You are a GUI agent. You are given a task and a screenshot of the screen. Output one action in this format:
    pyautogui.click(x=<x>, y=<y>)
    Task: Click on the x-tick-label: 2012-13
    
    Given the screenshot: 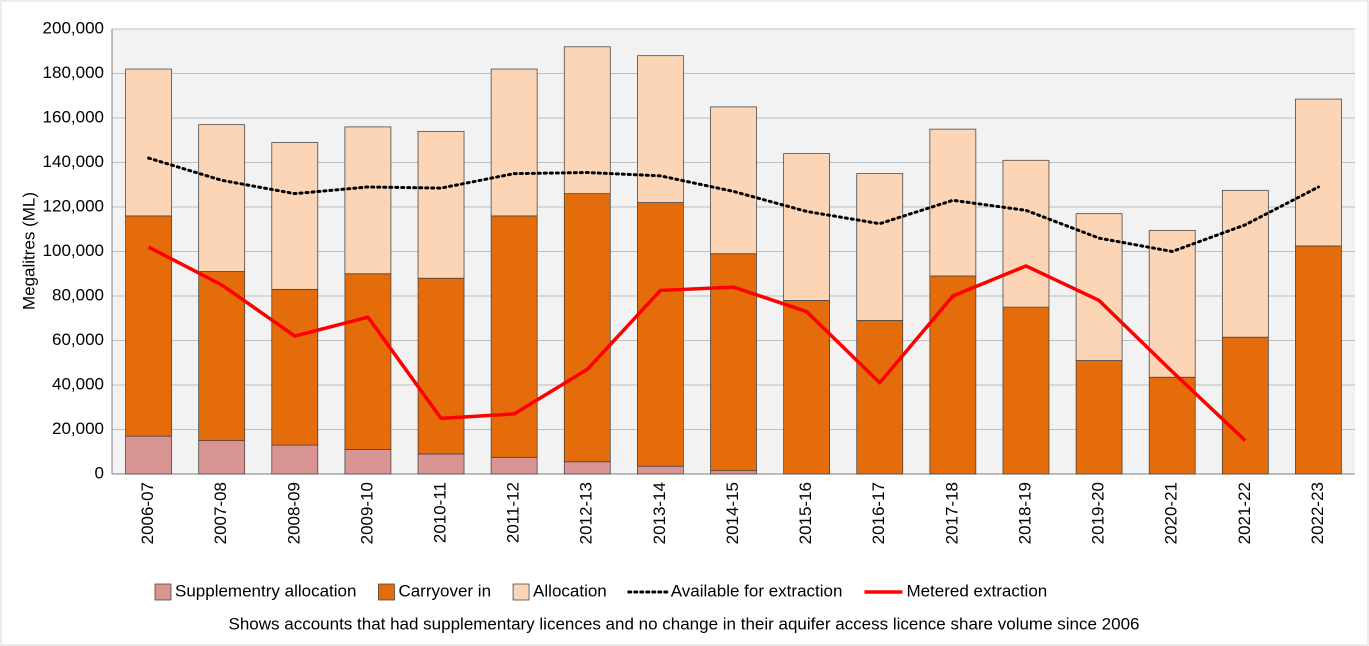 What is the action you would take?
    pyautogui.click(x=586, y=513)
    